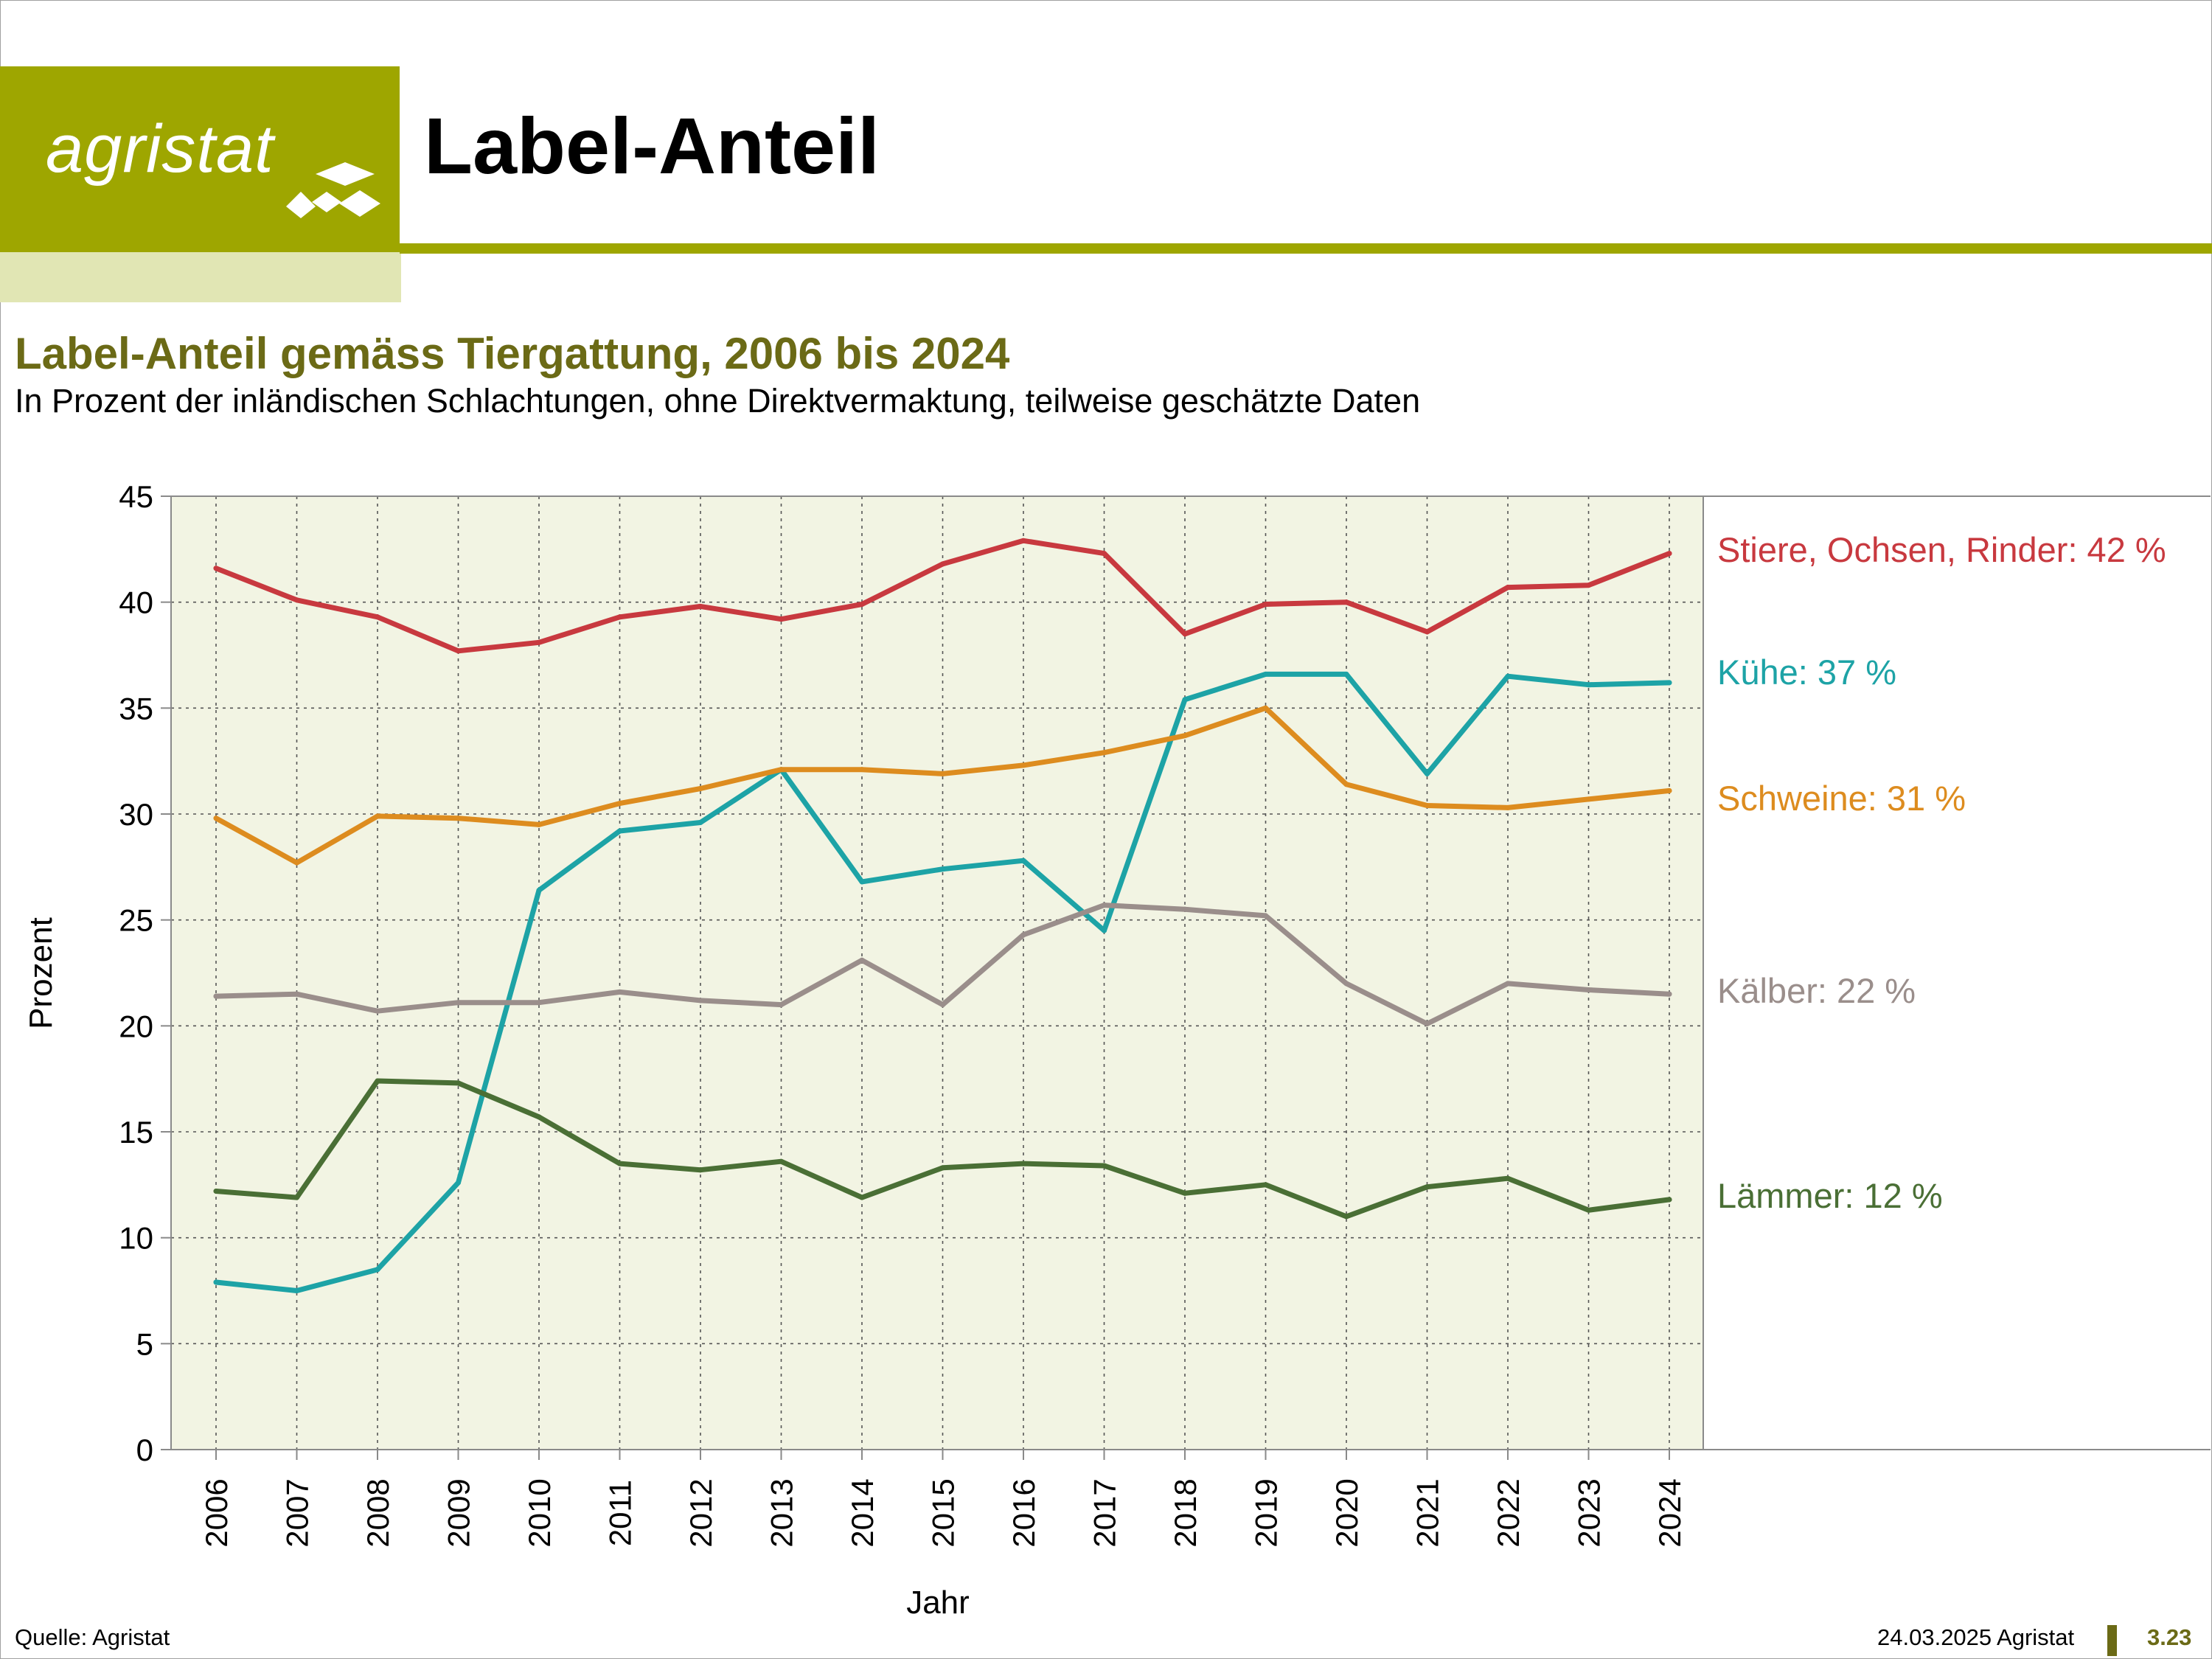 The height and width of the screenshot is (1659, 2212). I want to click on x-tick-label: 2024, so click(1669, 1512).